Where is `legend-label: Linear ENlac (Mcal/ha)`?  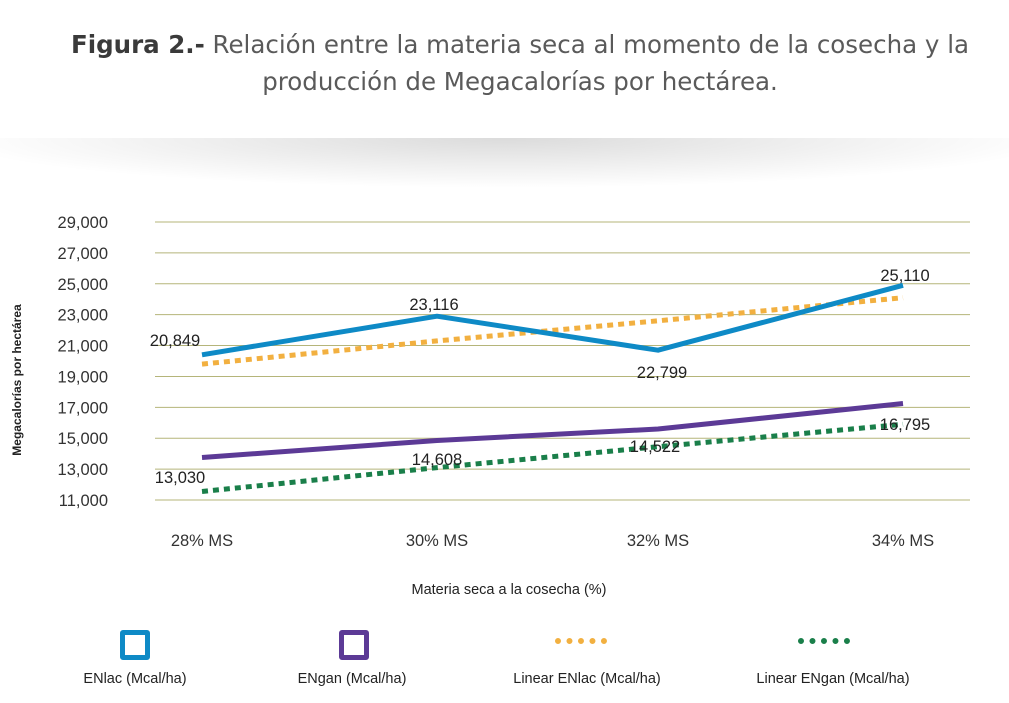 legend-label: Linear ENlac (Mcal/ha) is located at coordinates (587, 679).